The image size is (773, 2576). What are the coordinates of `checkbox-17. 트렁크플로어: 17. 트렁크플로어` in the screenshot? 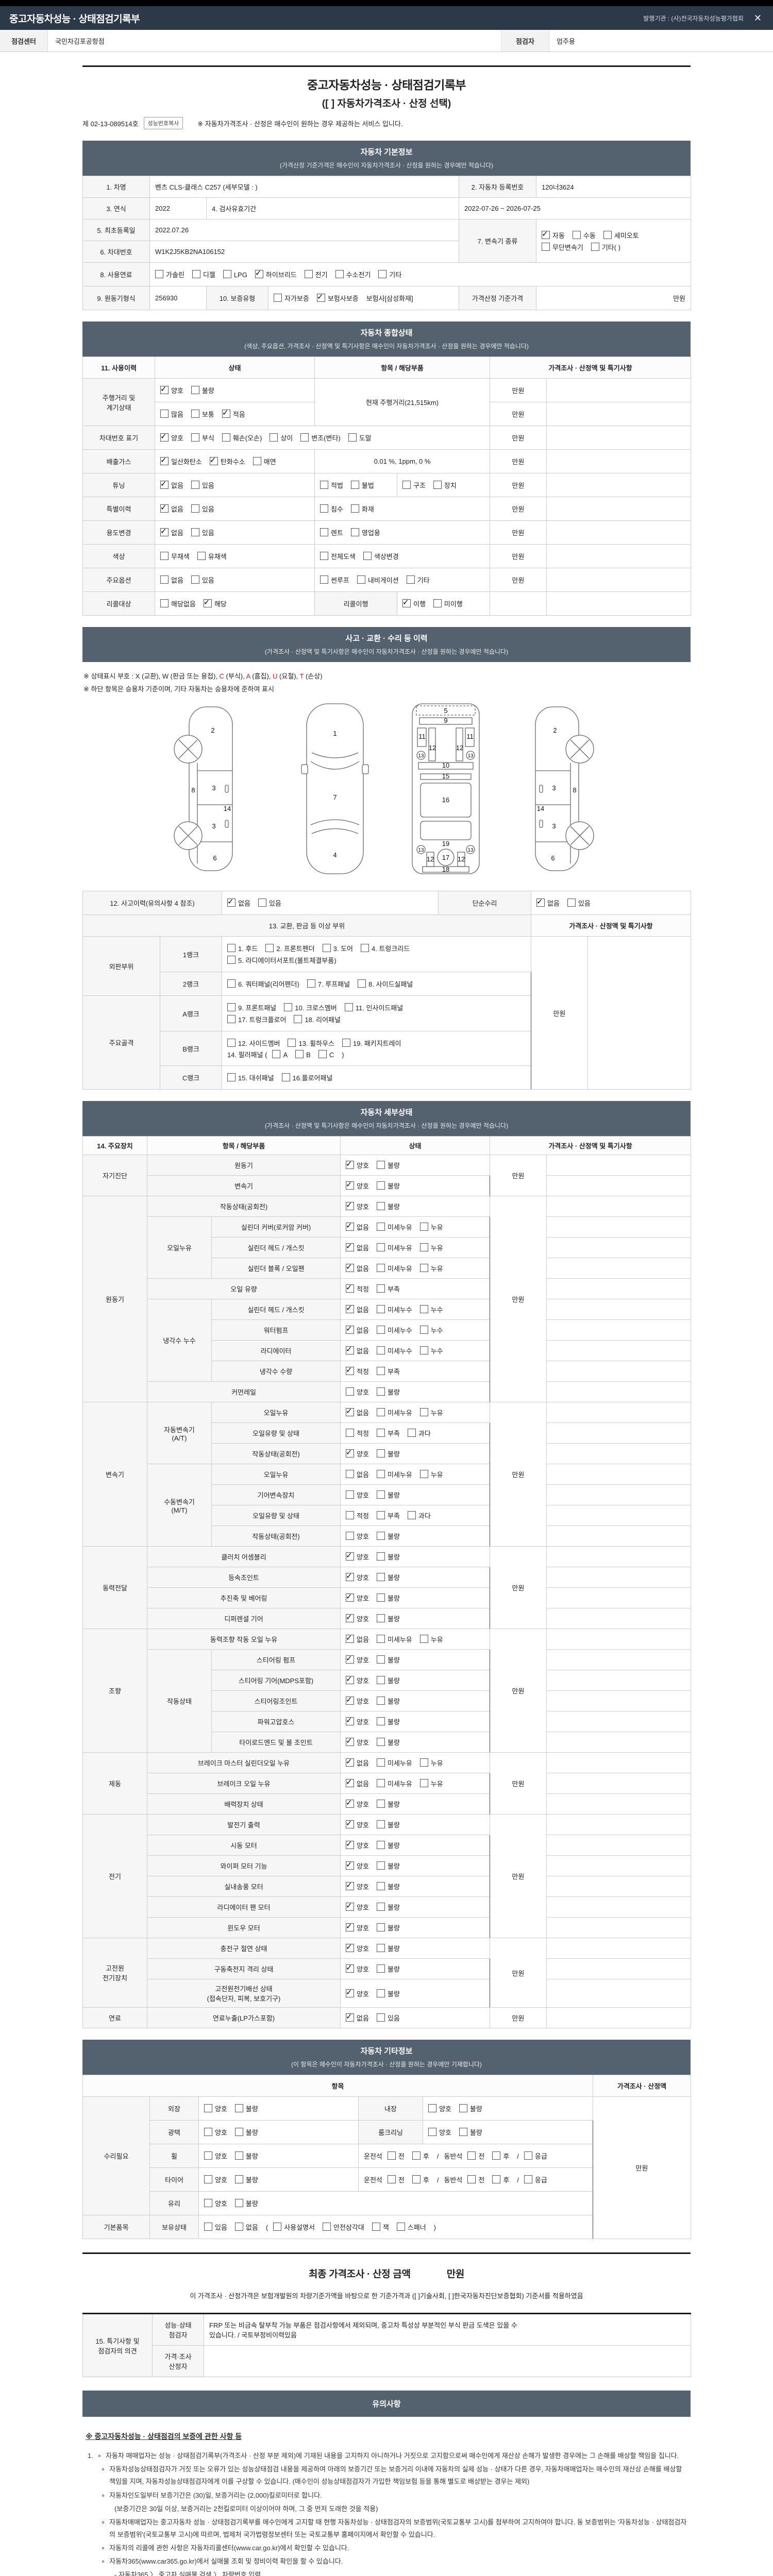 It's located at (256, 1019).